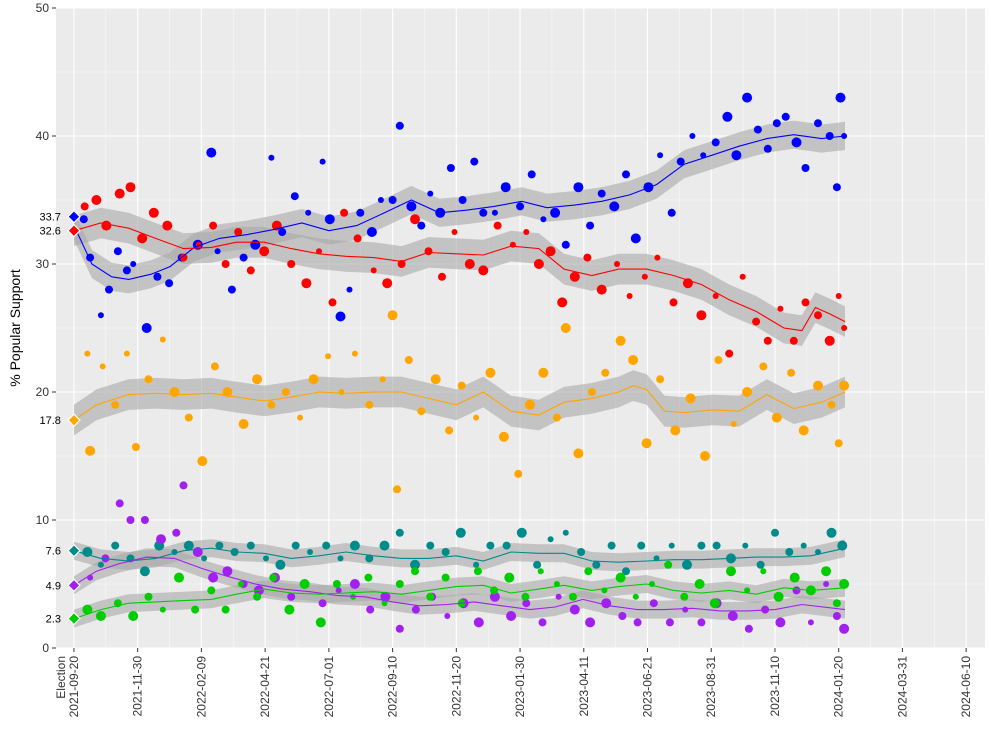 This screenshot has height=750, width=990. I want to click on y-tick-label: 10, so click(43, 520).